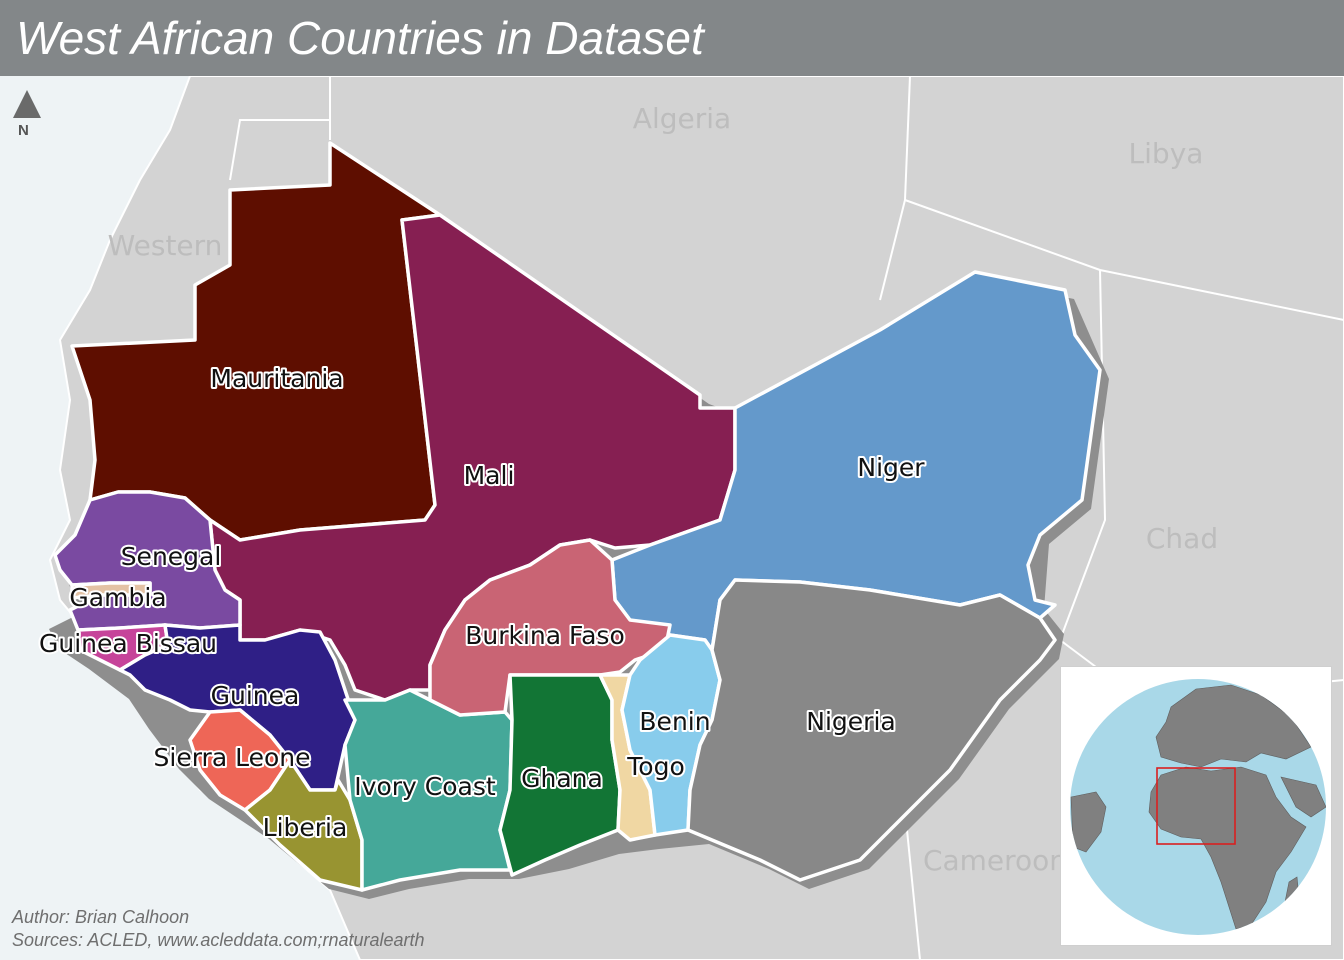 The width and height of the screenshot is (1344, 960). Describe the element at coordinates (360, 38) in the screenshot. I see `map-title: West African Countries in Dataset` at that location.